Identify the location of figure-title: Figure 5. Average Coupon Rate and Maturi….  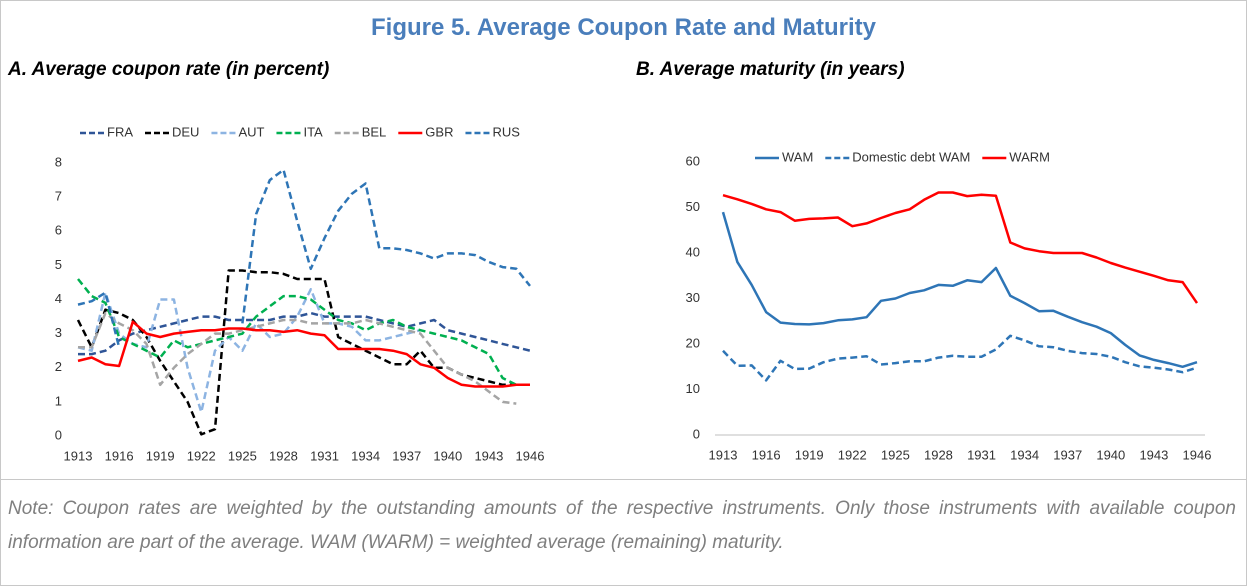
(623, 27).